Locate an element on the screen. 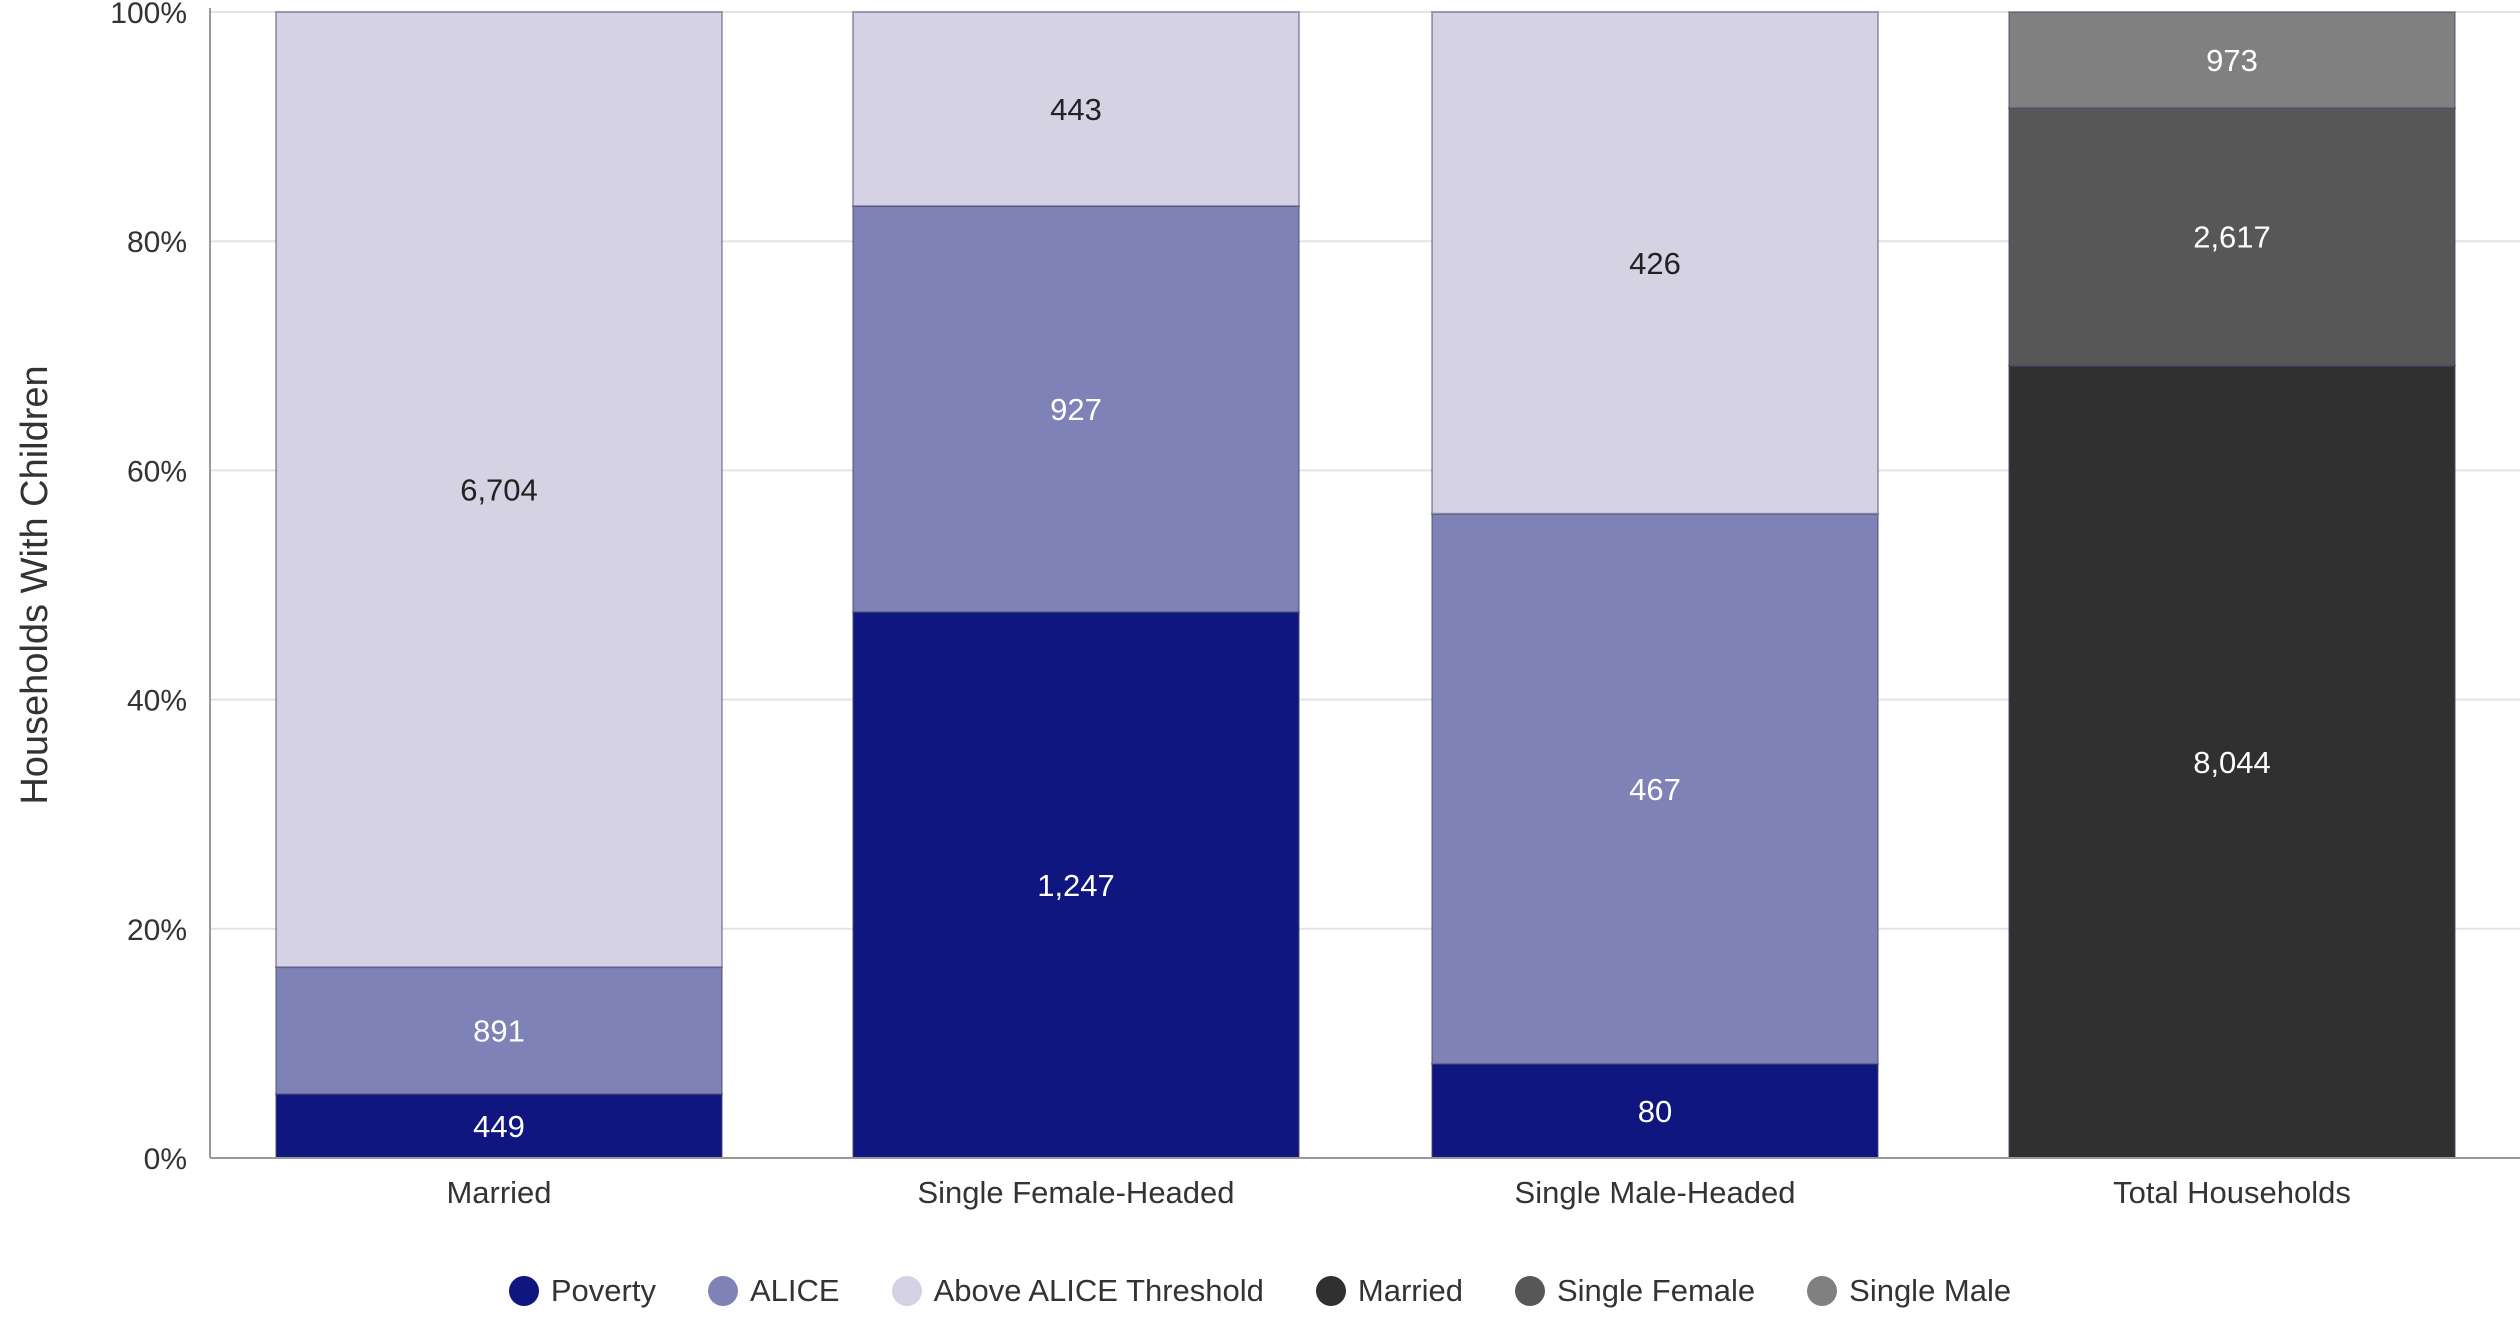 This screenshot has height=1325, width=2520. data-label: 973 is located at coordinates (2232, 60).